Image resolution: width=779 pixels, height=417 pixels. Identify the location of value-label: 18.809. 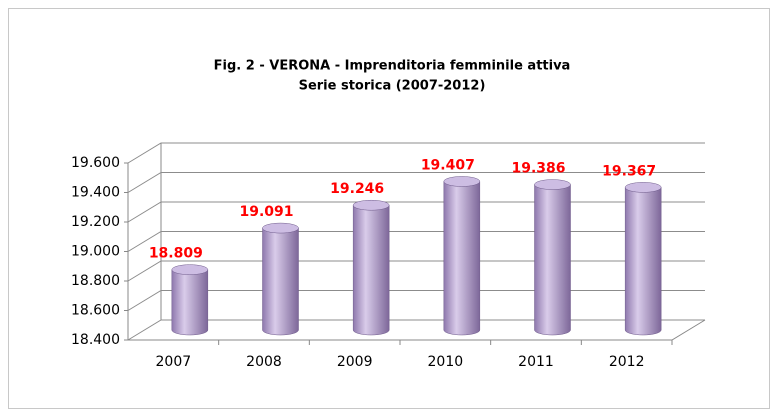
(176, 254).